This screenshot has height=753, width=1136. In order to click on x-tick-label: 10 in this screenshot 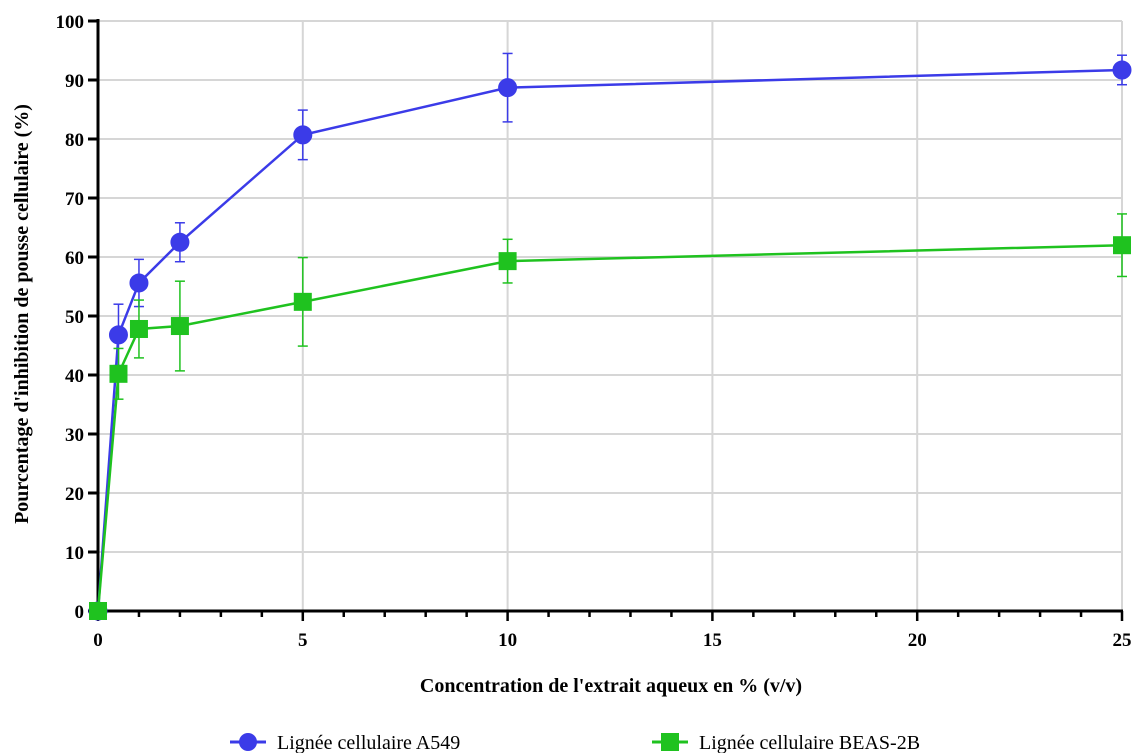, I will do `click(507, 640)`.